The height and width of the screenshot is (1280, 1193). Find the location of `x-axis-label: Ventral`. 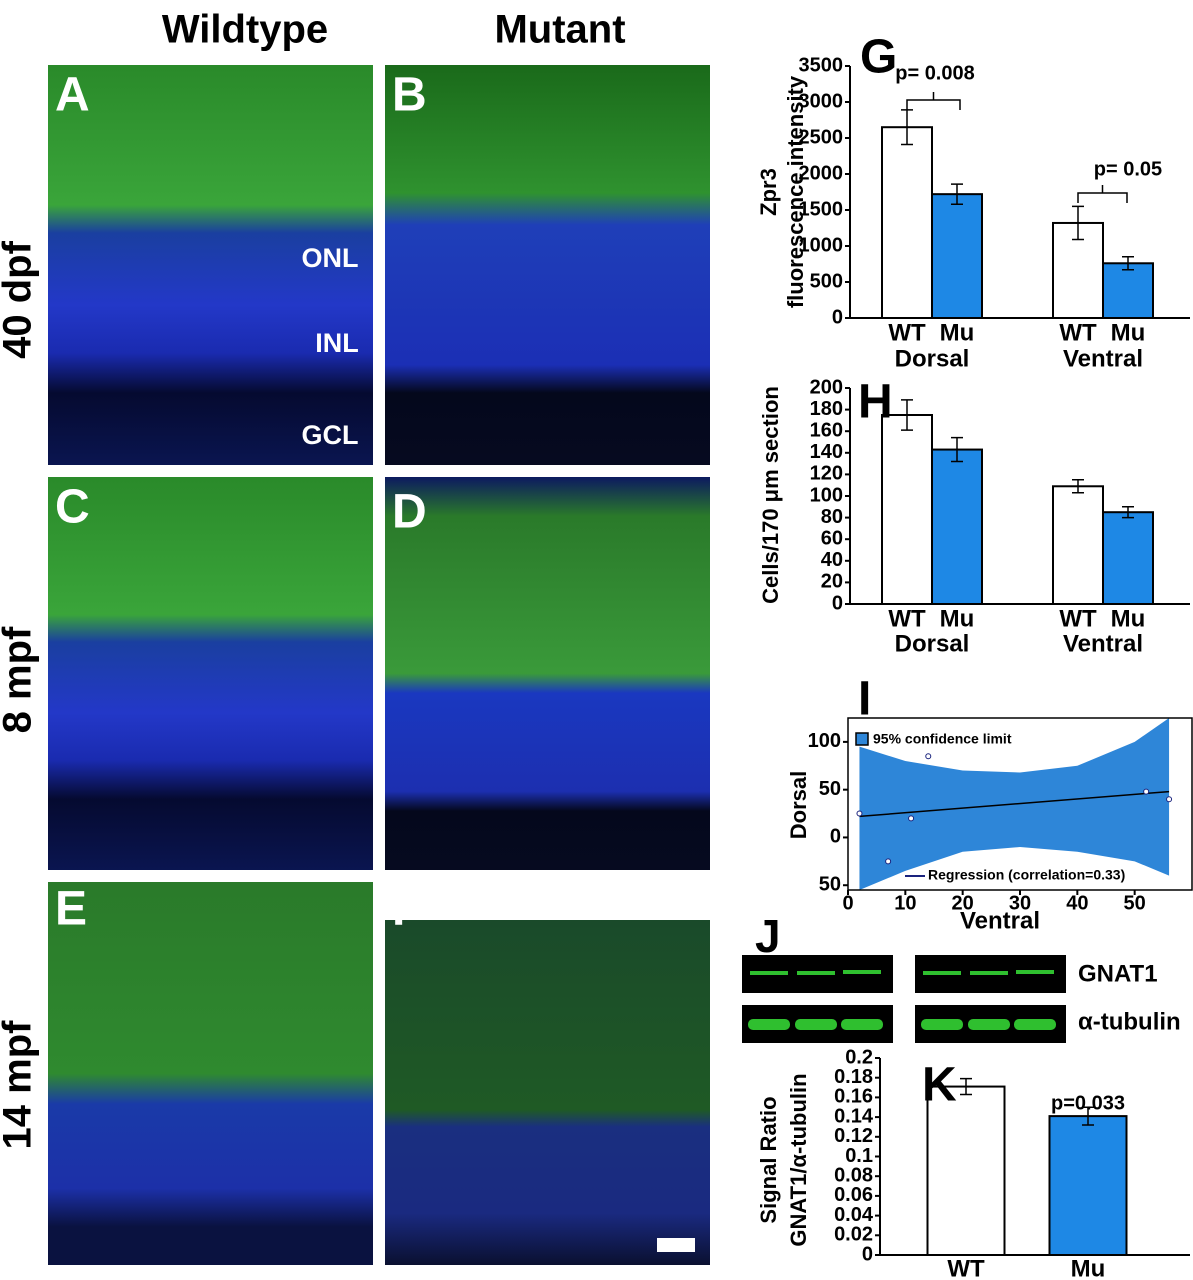

x-axis-label: Ventral is located at coordinates (1000, 920).